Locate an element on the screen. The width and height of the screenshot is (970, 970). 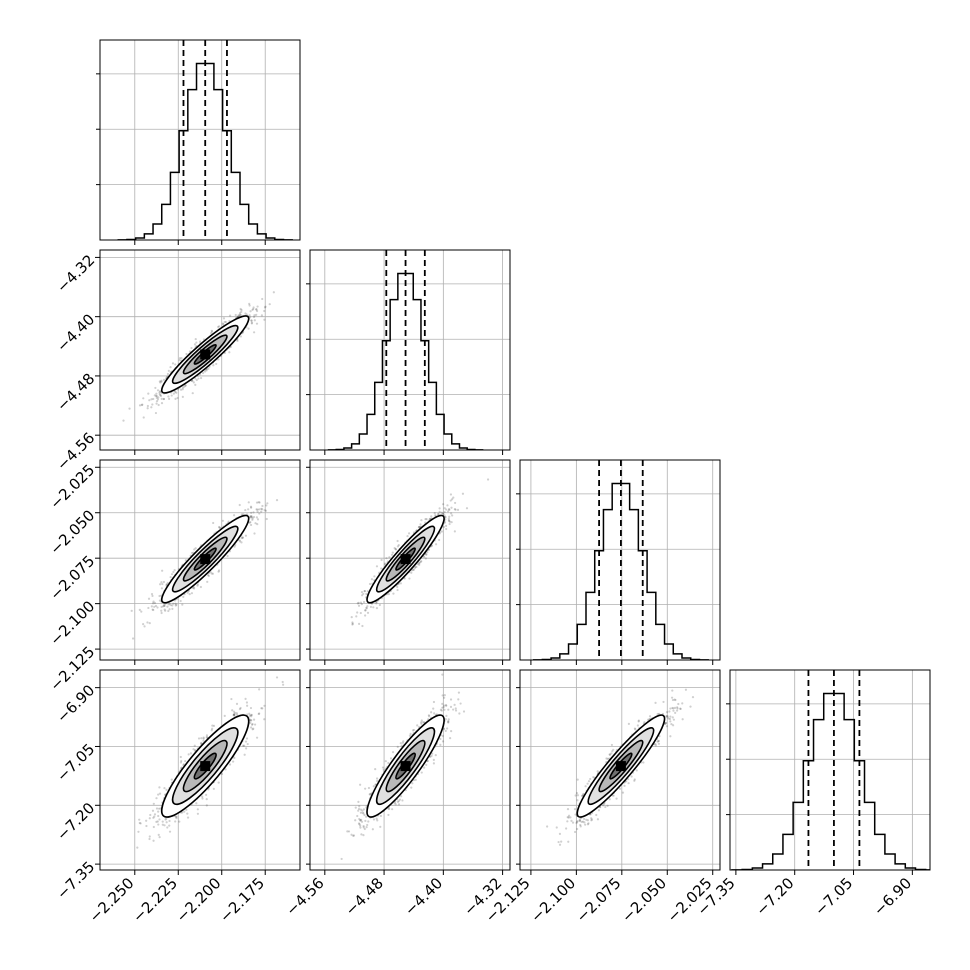
x-tick-label: −6.90 is located at coordinates (892, 896).